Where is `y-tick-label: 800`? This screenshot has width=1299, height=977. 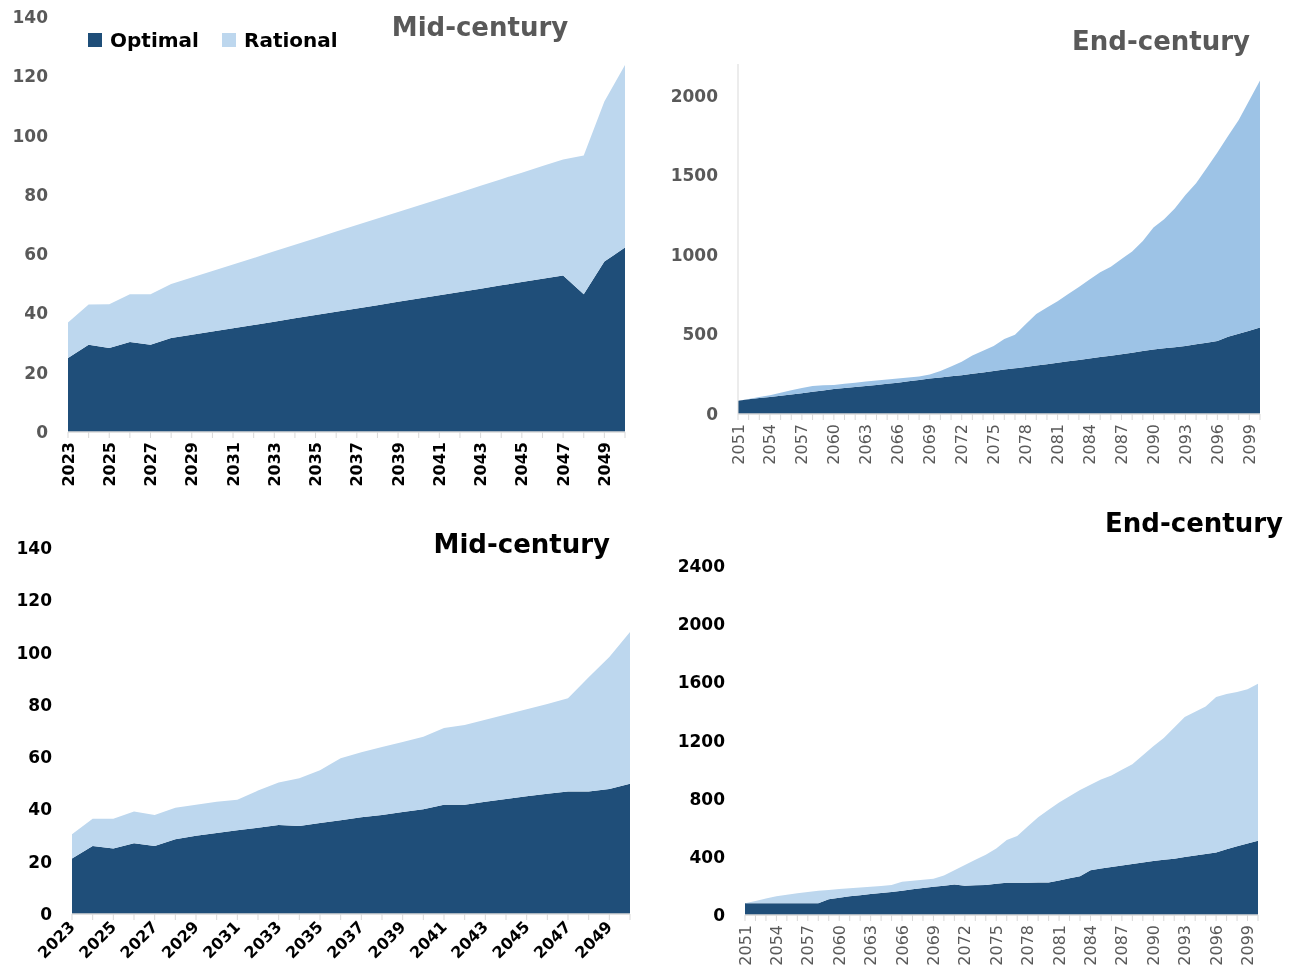 y-tick-label: 800 is located at coordinates (707, 798).